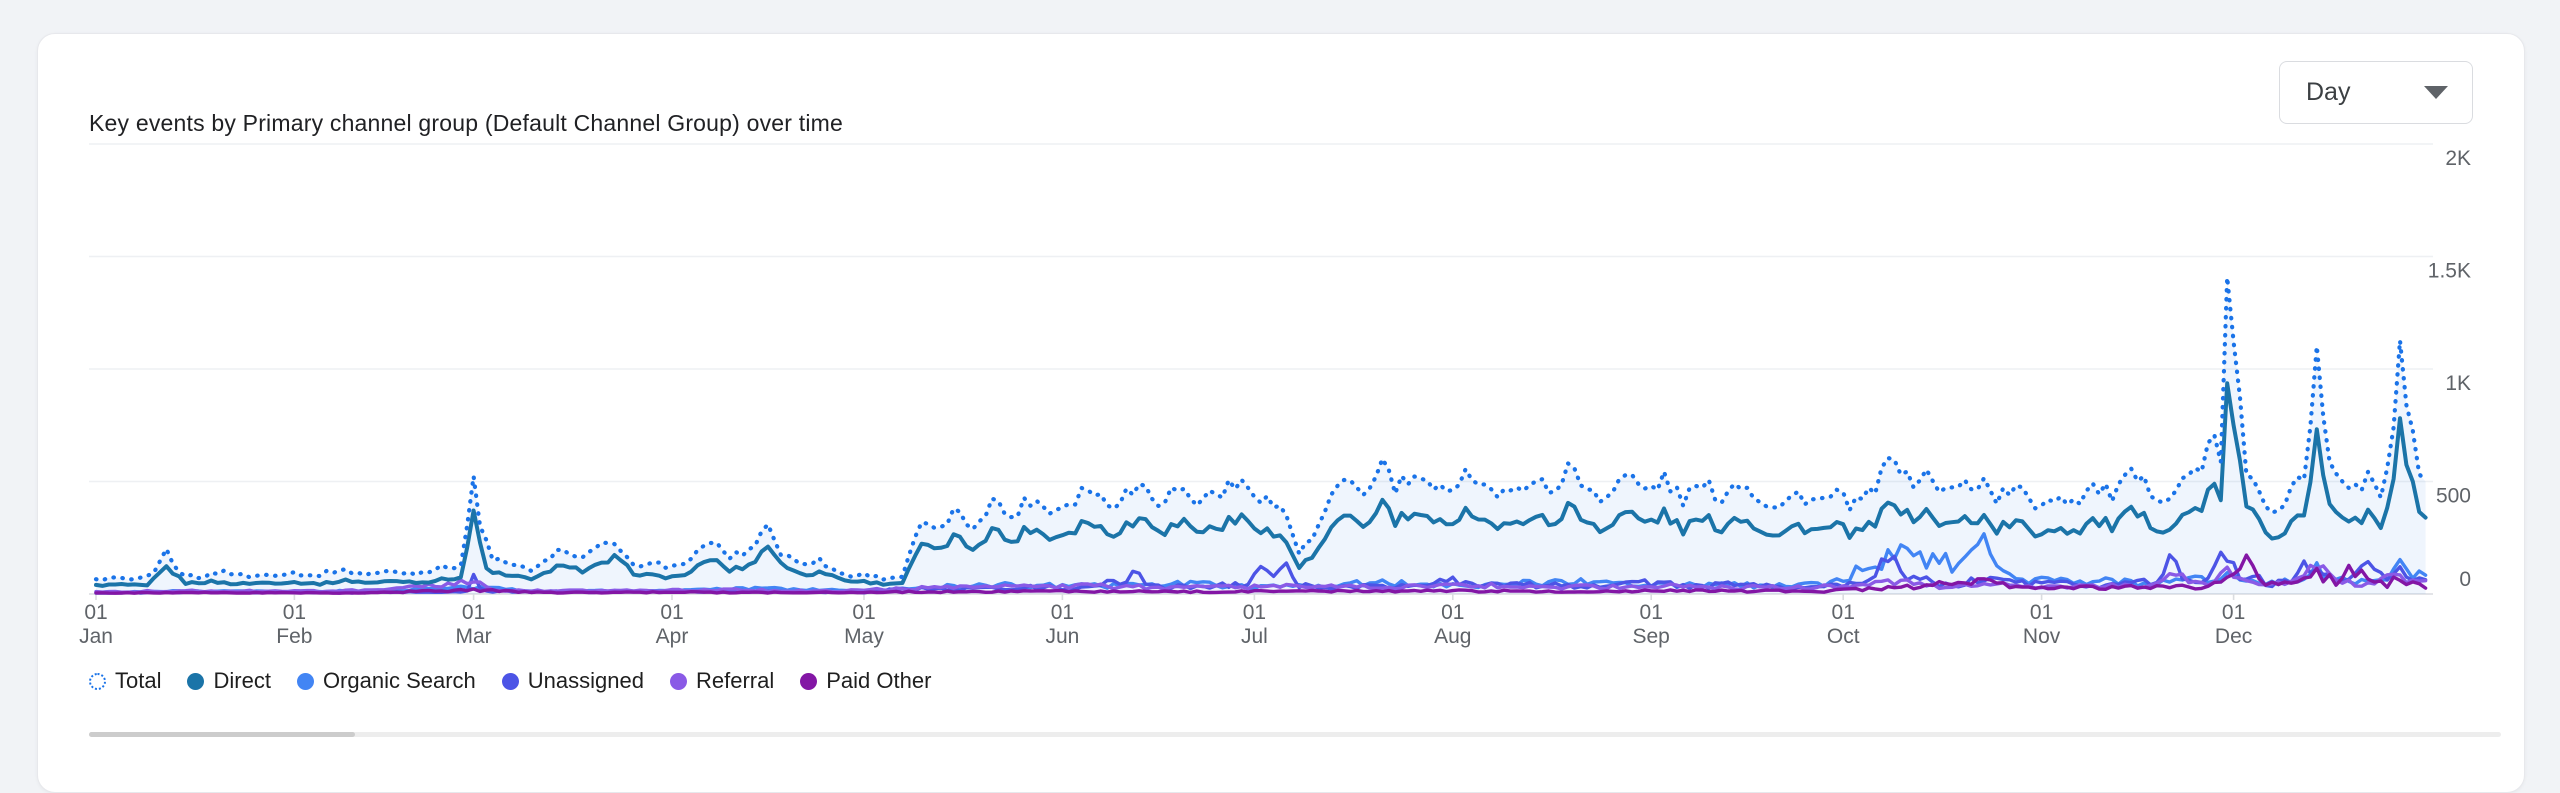 Image resolution: width=2560 pixels, height=793 pixels. I want to click on legend-label: Unassigned, so click(585, 680).